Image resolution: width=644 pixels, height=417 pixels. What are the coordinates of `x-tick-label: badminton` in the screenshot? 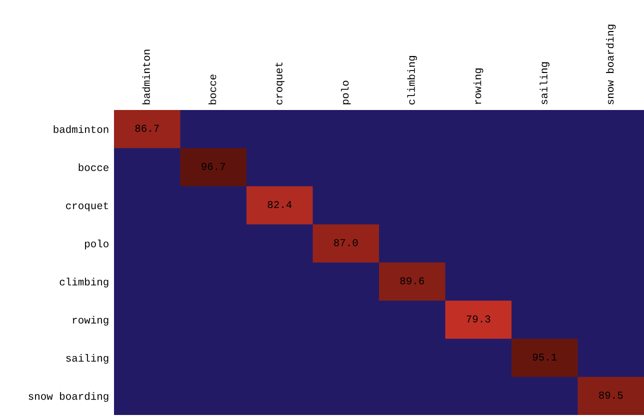 It's located at (146, 77).